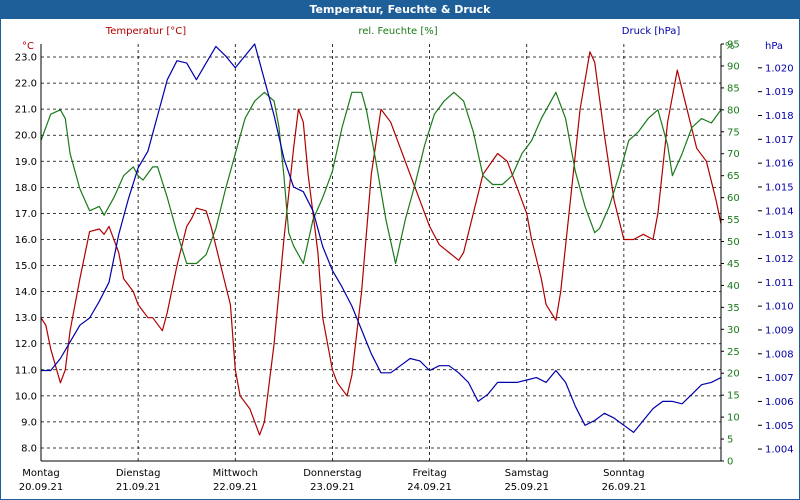 The height and width of the screenshot is (500, 800). What do you see at coordinates (733, 374) in the screenshot?
I see `humidity-tick-label: 20` at bounding box center [733, 374].